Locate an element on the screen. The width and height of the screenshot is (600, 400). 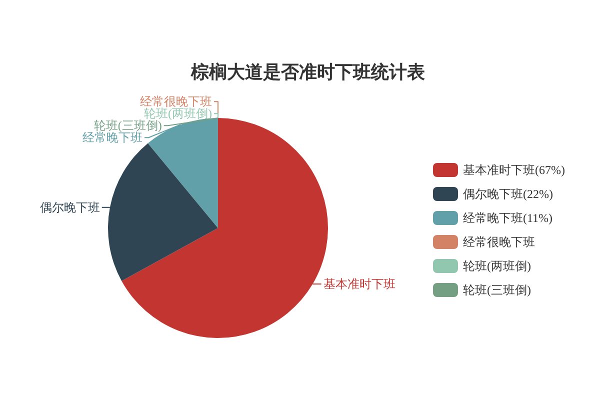
legend-label: 经常晚下班(11%) is located at coordinates (508, 218).